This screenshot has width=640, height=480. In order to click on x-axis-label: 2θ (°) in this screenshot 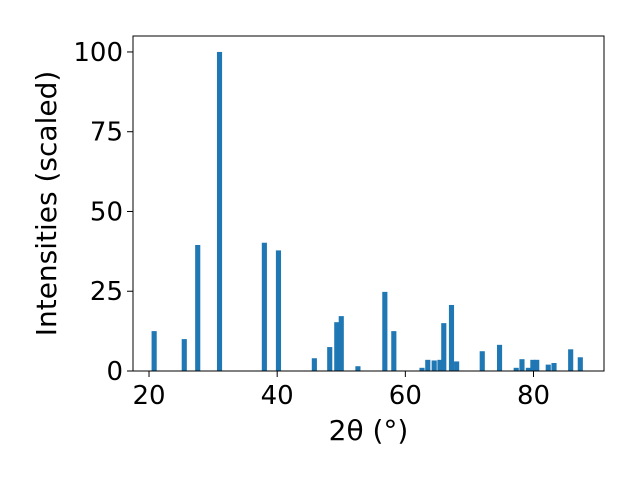, I will do `click(369, 430)`.